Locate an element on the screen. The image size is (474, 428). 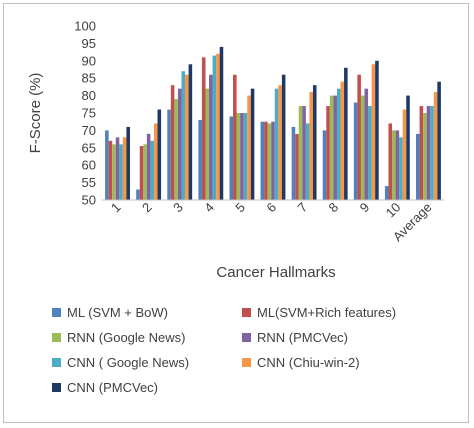
legend-label: RNN (Google News) is located at coordinates (126, 337).